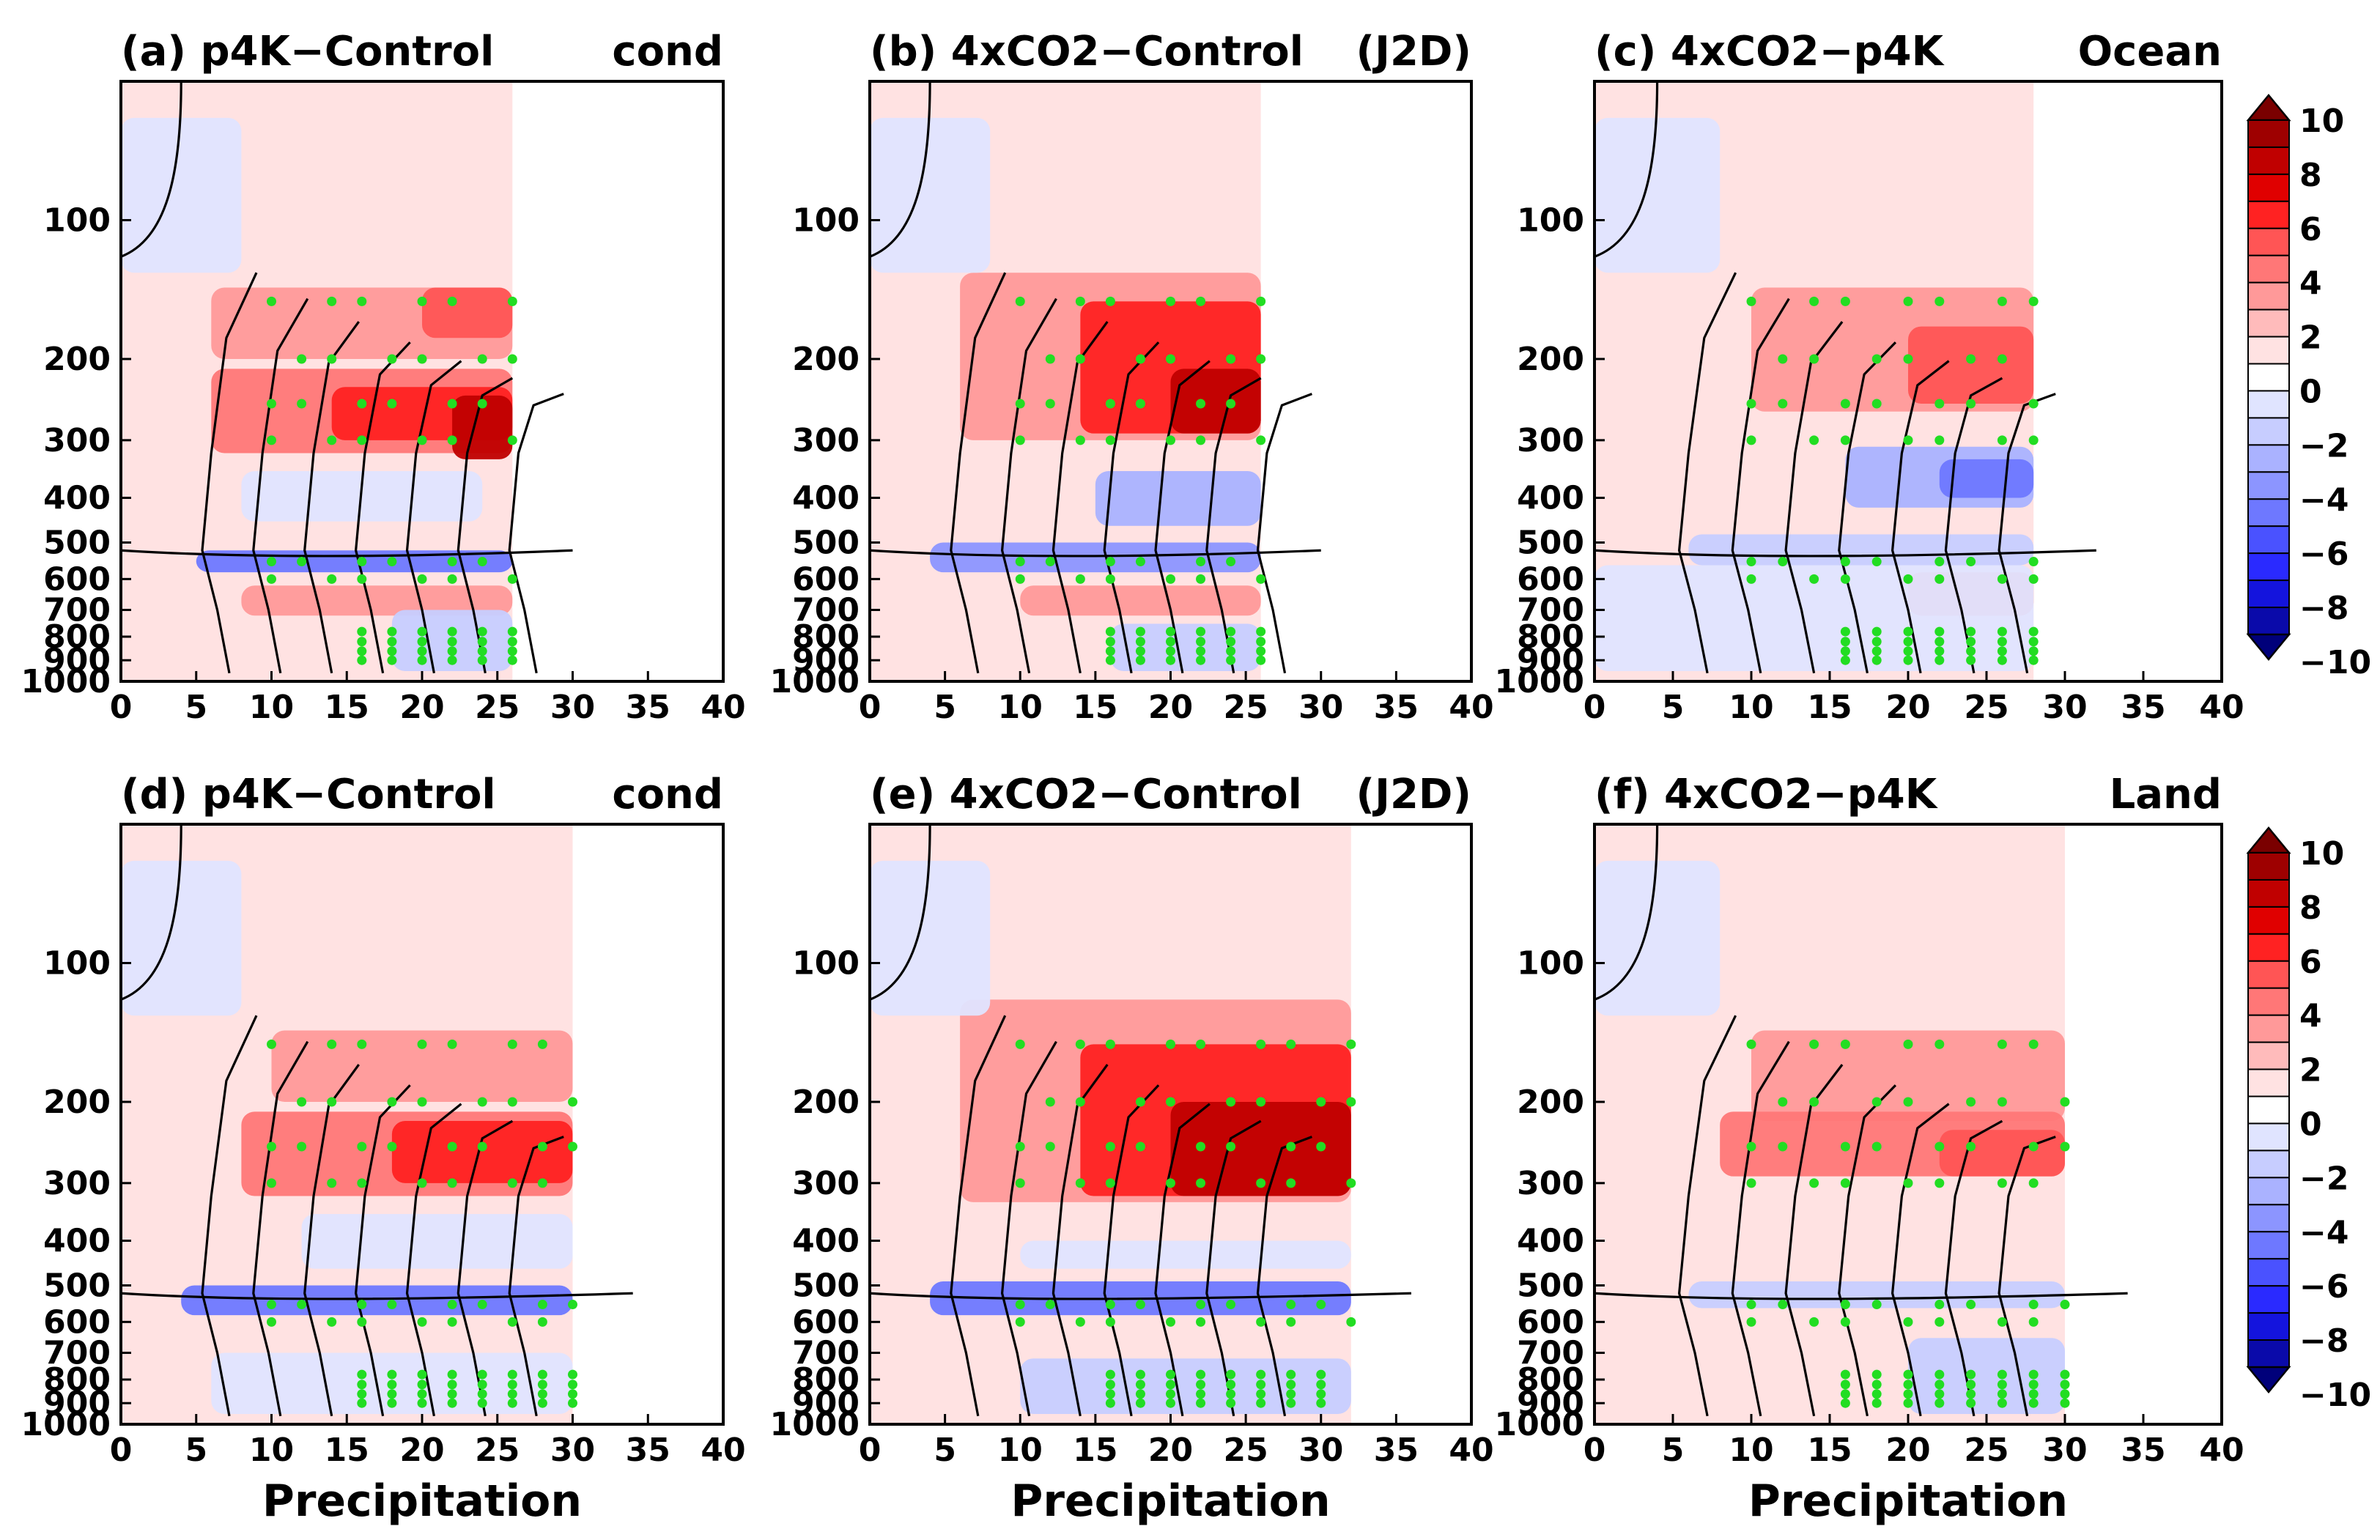  What do you see at coordinates (2323, 554) in the screenshot?
I see `colorbar-tick-label: −6` at bounding box center [2323, 554].